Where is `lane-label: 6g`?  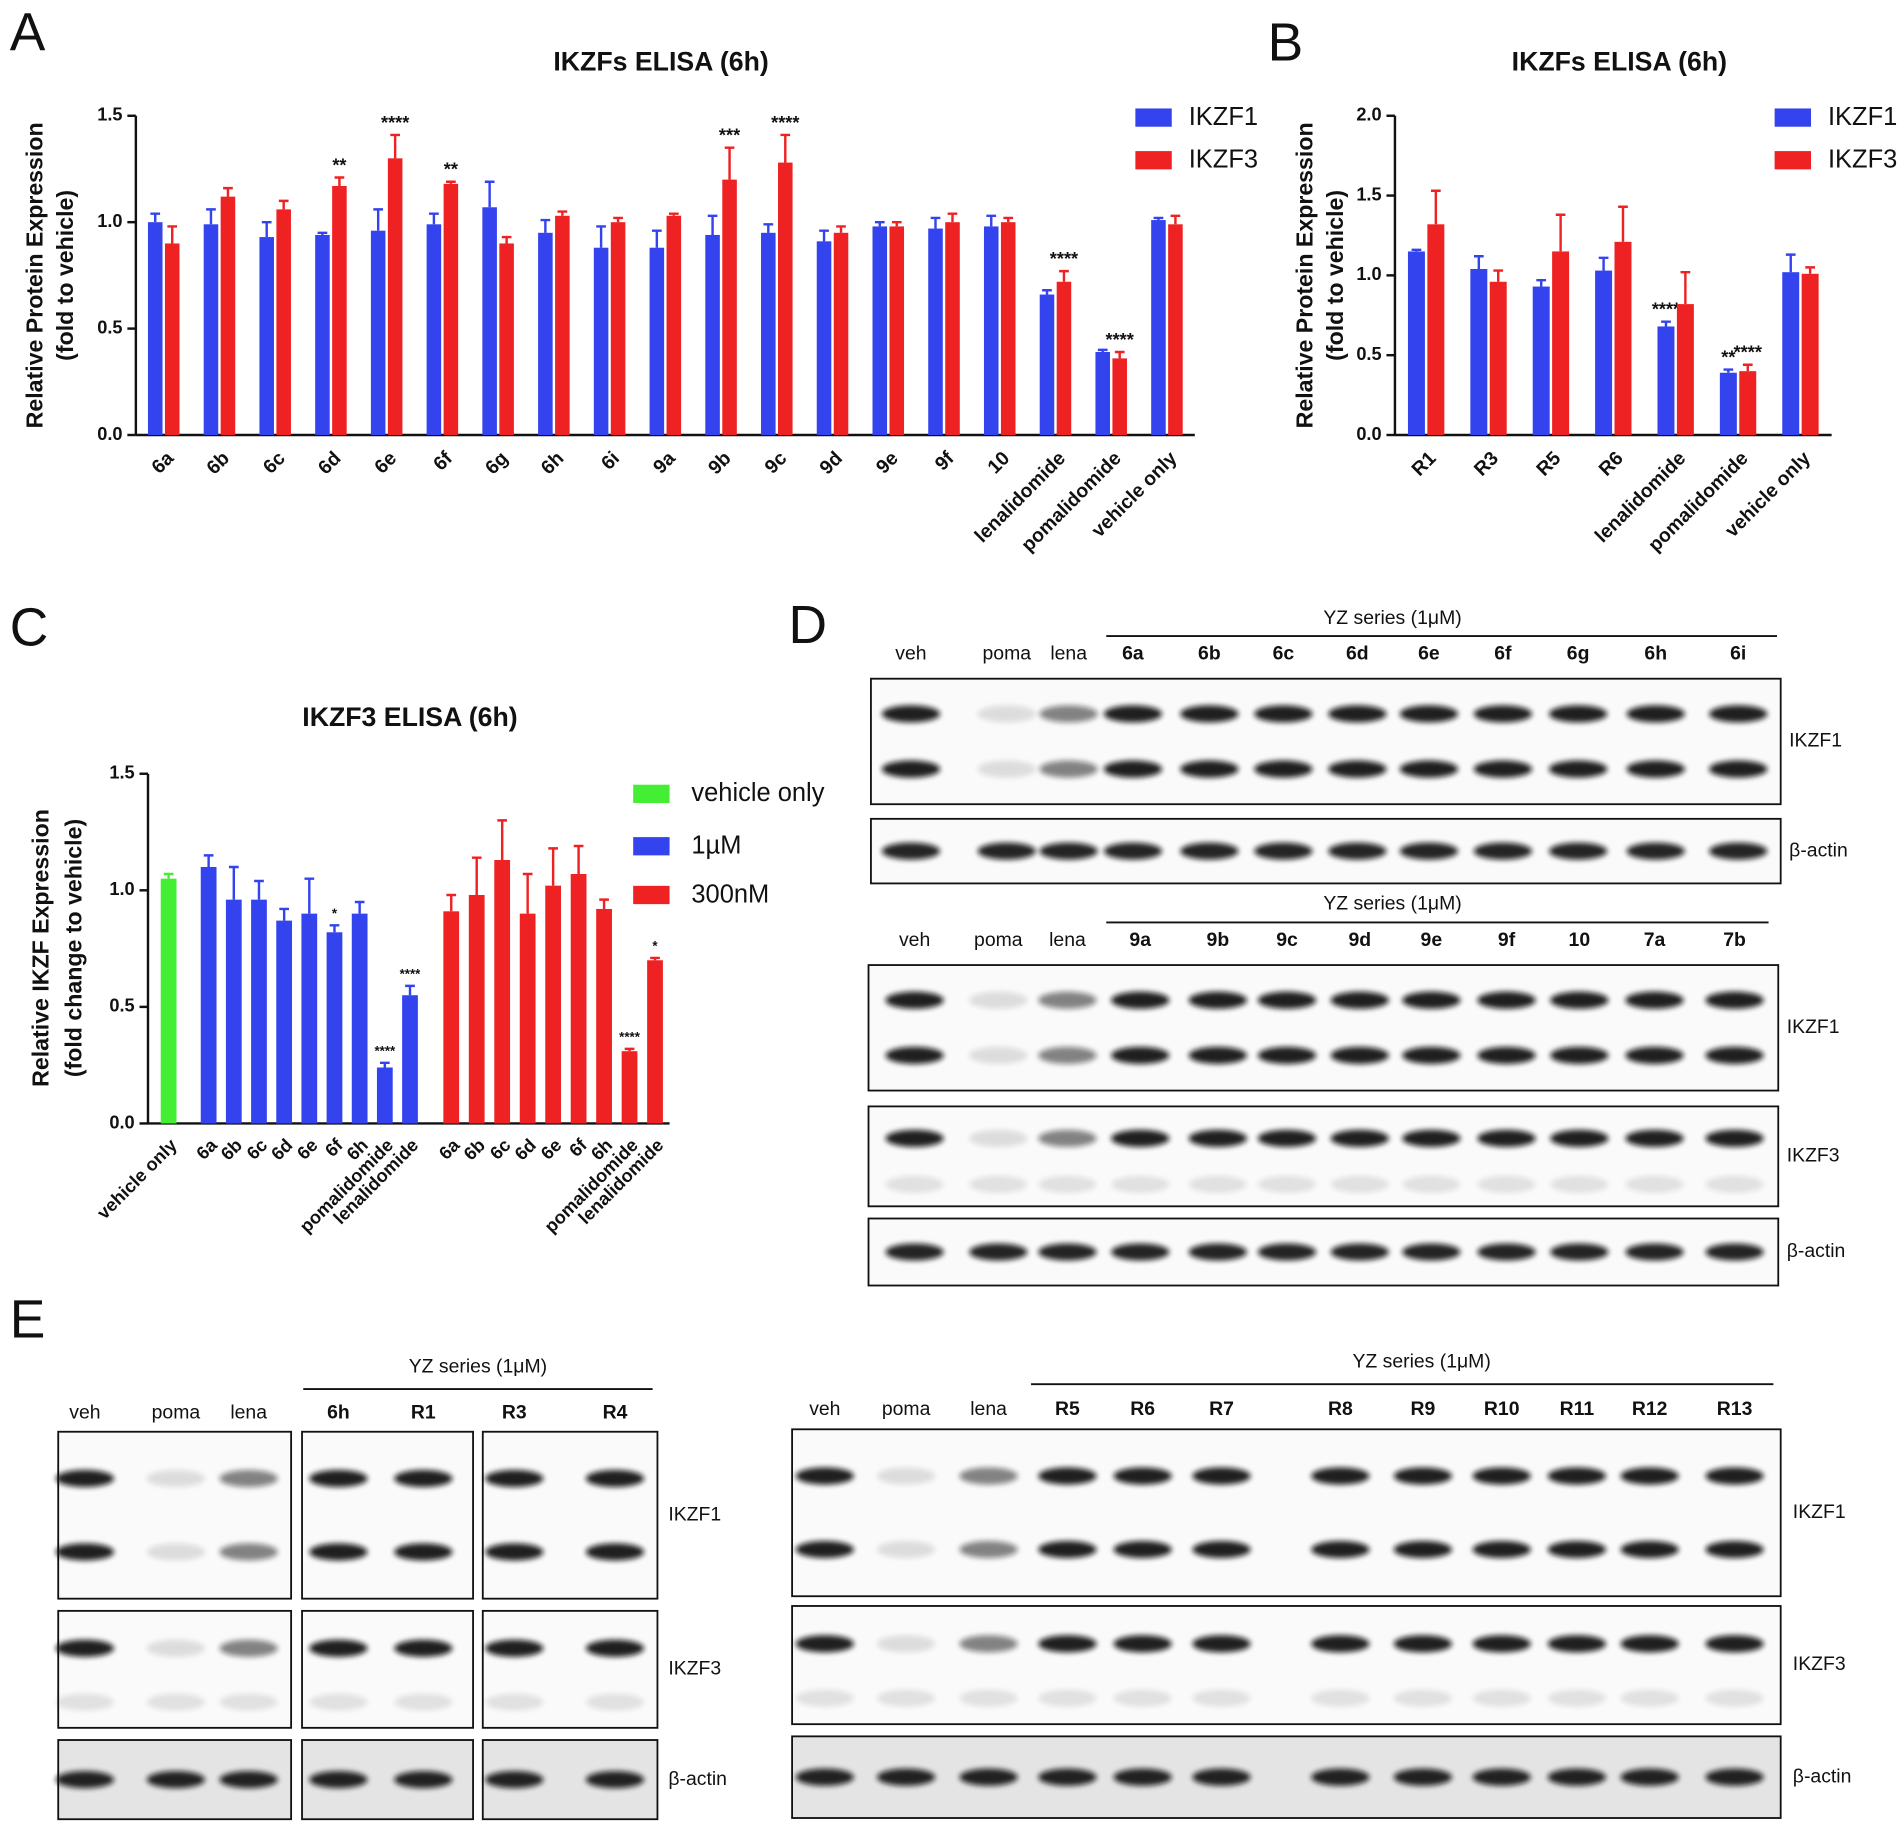 lane-label: 6g is located at coordinates (1578, 653).